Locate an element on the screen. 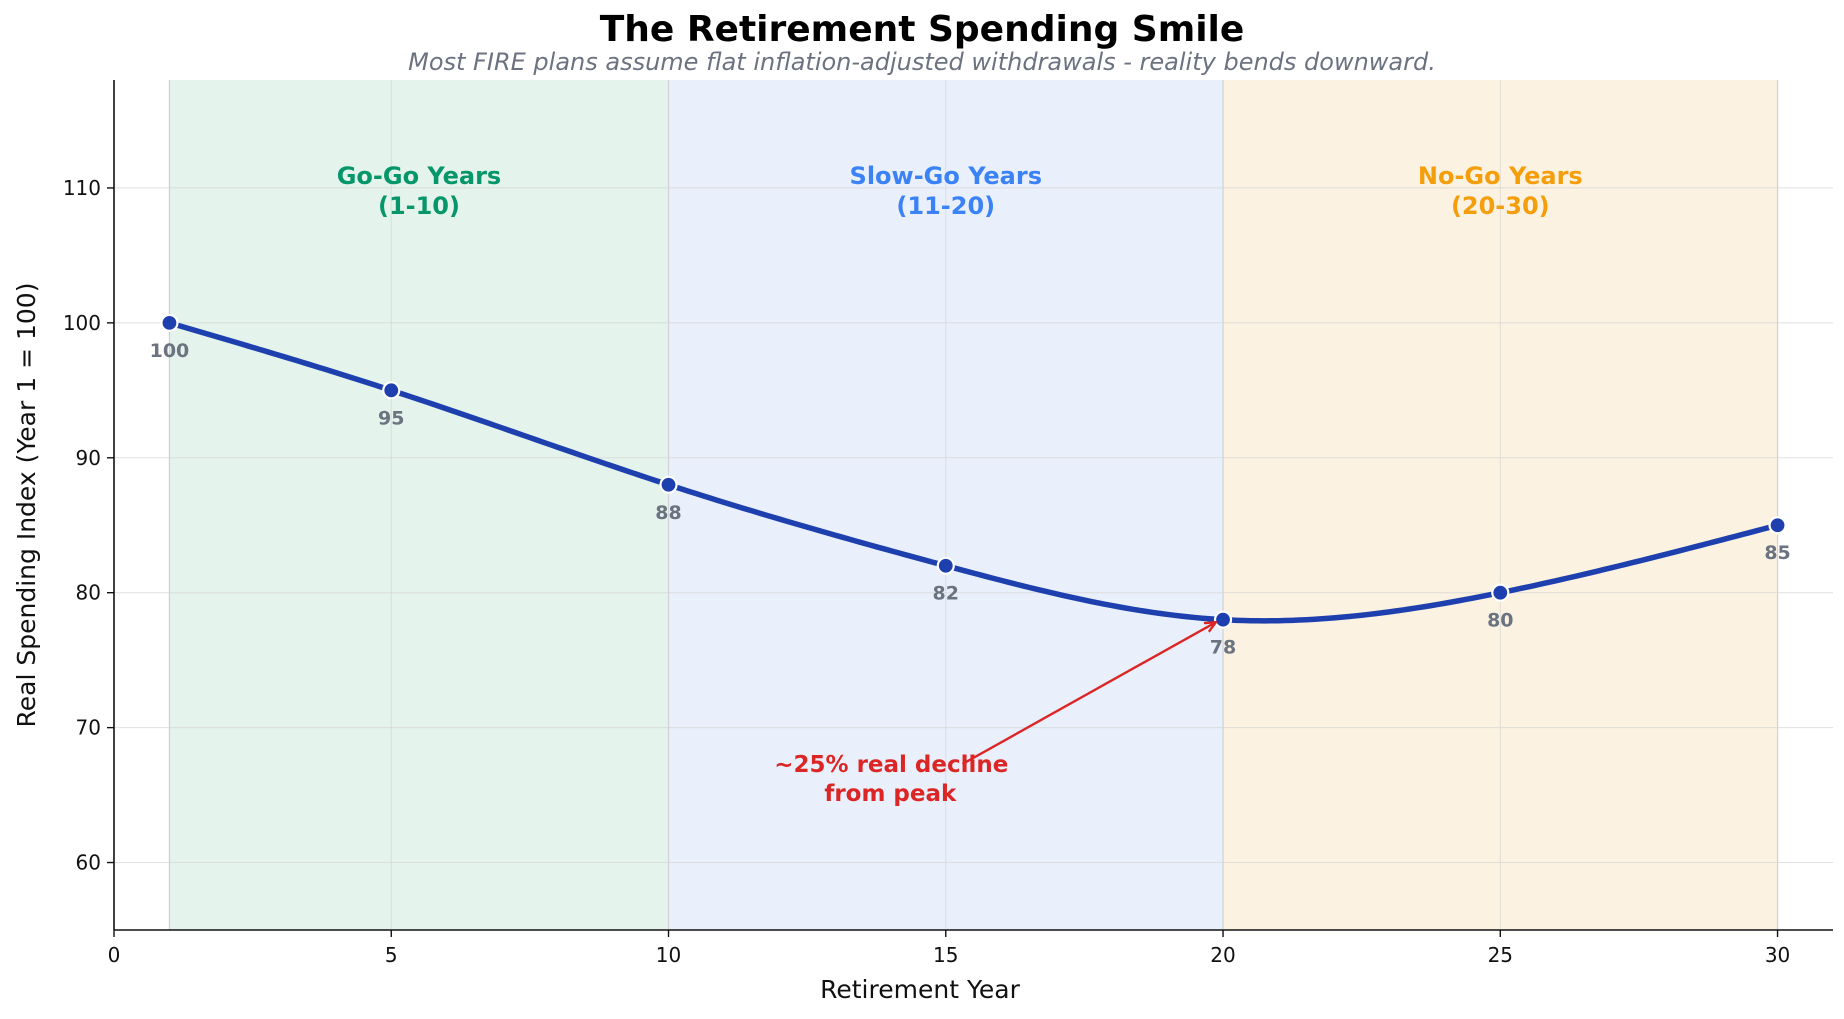 The height and width of the screenshot is (1019, 1844). annotation: ~25% real decline from peak is located at coordinates (994, 715).